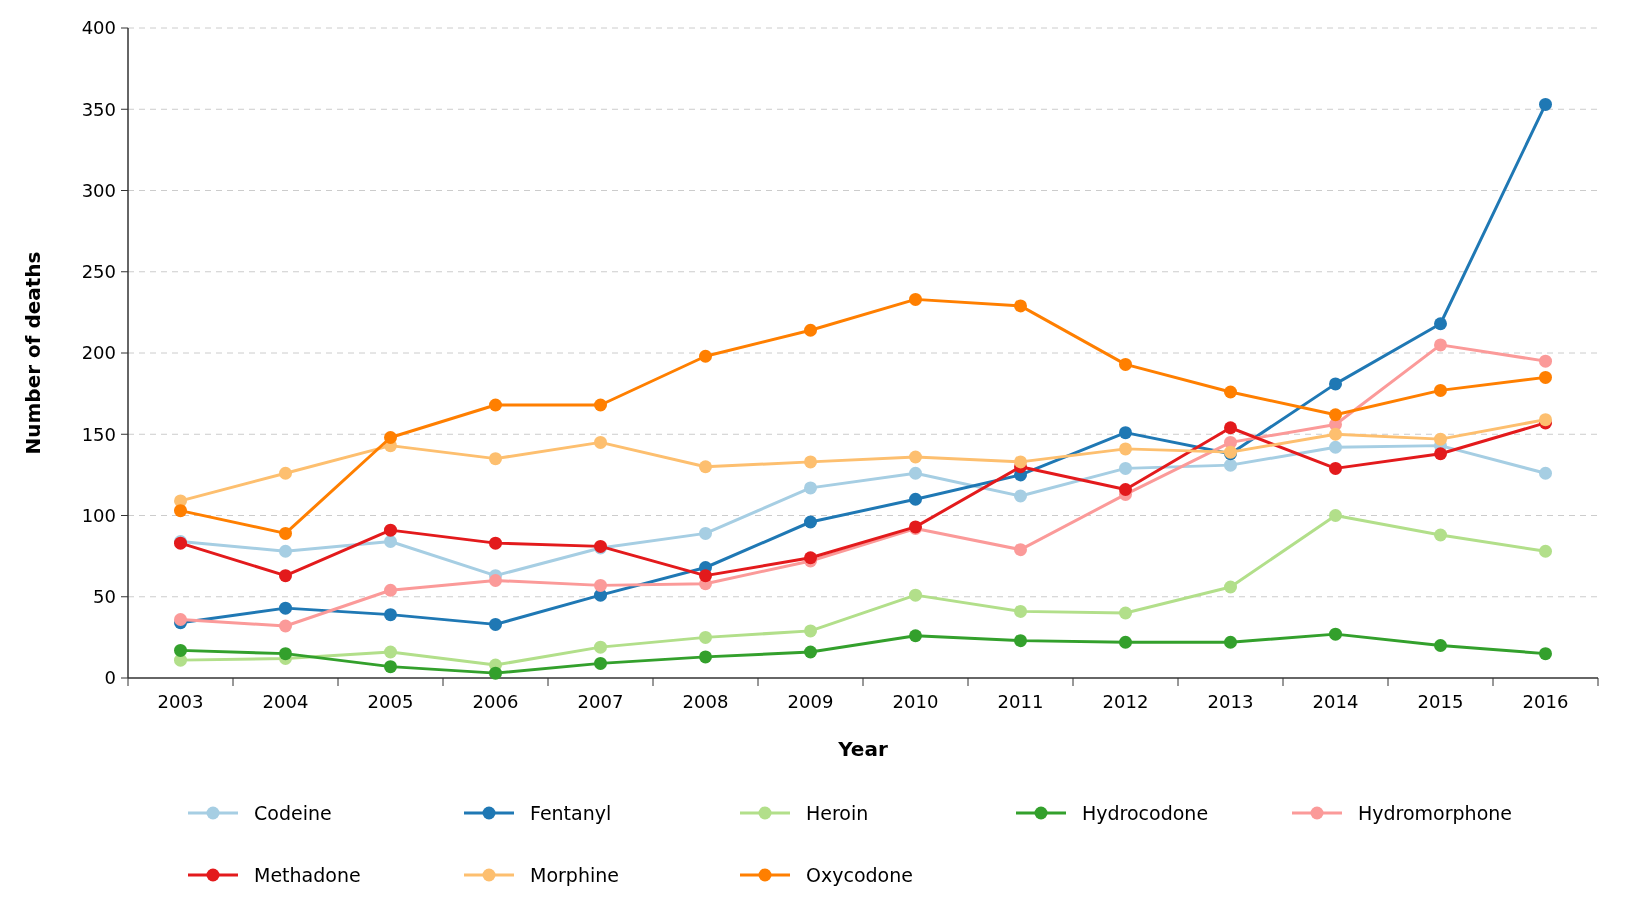 The width and height of the screenshot is (1630, 922). What do you see at coordinates (1335, 701) in the screenshot?
I see `x-tick-label: 2014` at bounding box center [1335, 701].